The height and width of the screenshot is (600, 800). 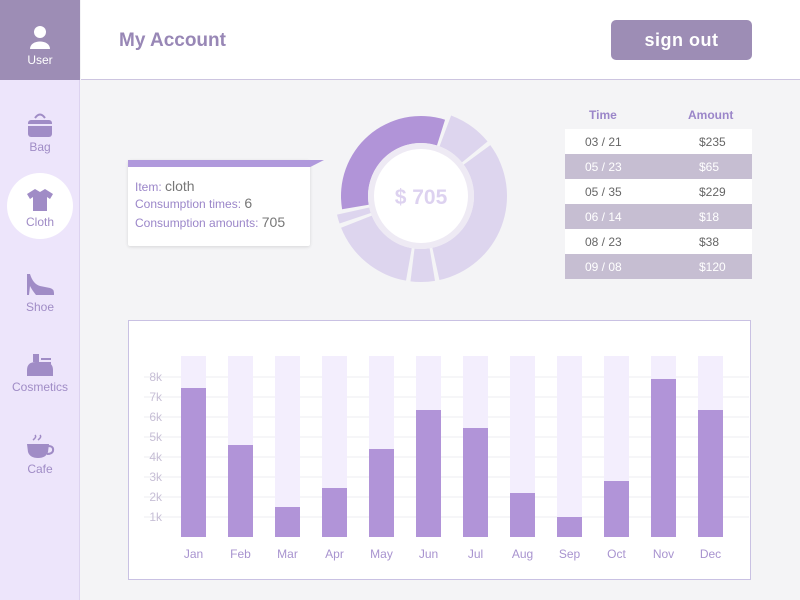 I want to click on sidebar: User Bag Cloth Shoe Cosmetics, so click(x=40, y=300).